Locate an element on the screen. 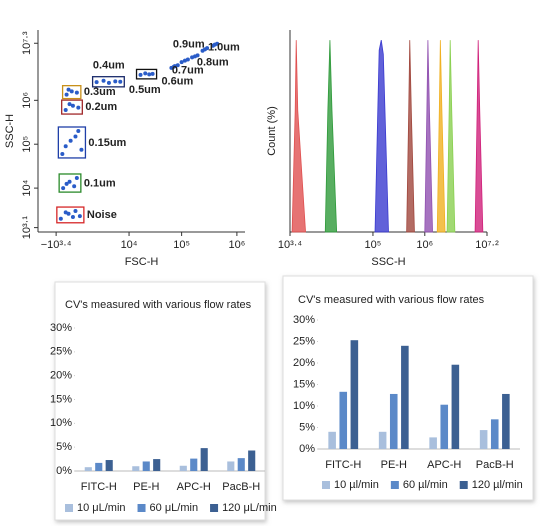 The height and width of the screenshot is (526, 547). x-tick-label: −10³·⁴ is located at coordinates (56, 245).